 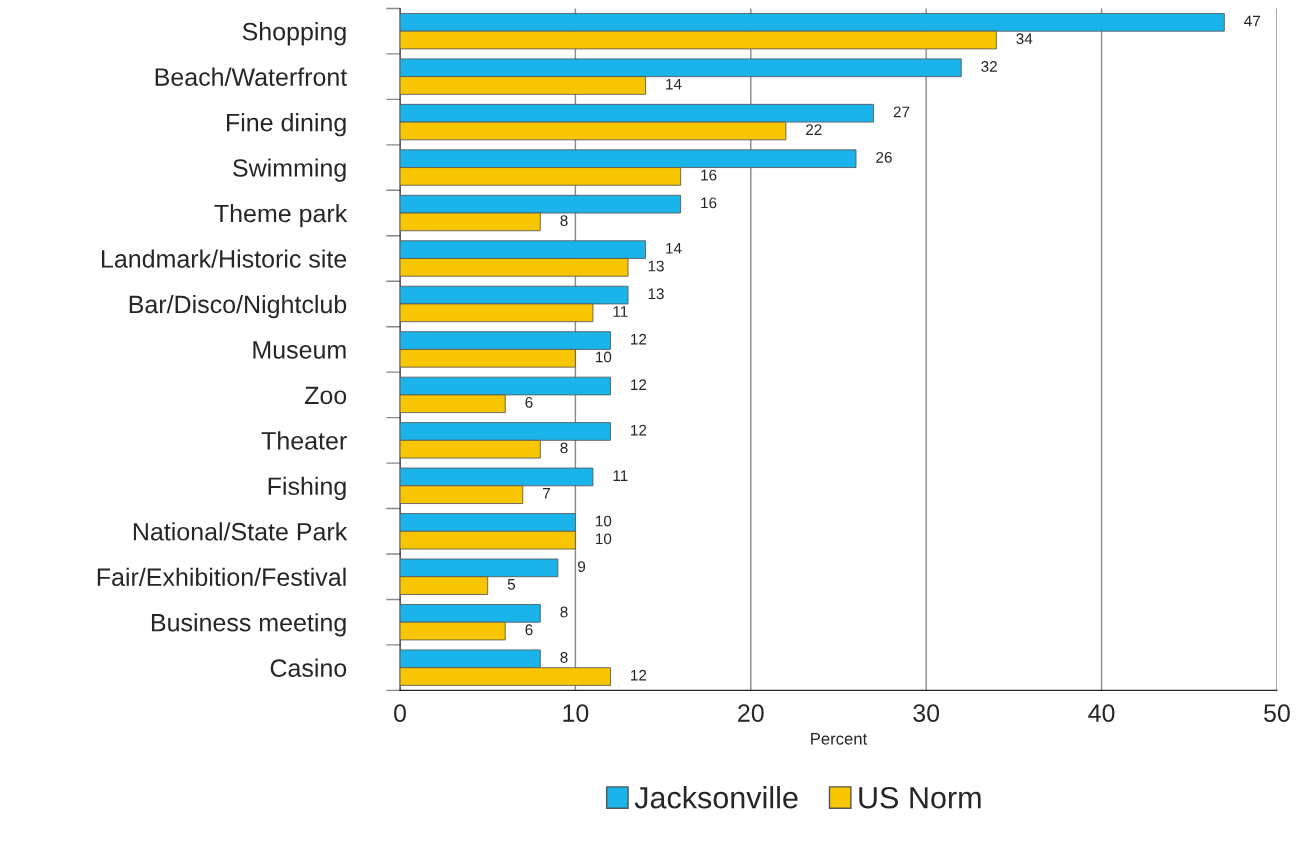 I want to click on data-label: 7, so click(x=546, y=493).